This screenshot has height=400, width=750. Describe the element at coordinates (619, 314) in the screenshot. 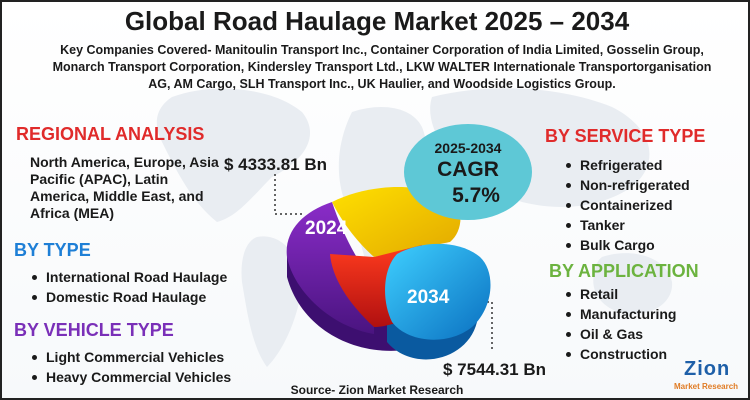

I see `list-item: Manufacturing` at that location.